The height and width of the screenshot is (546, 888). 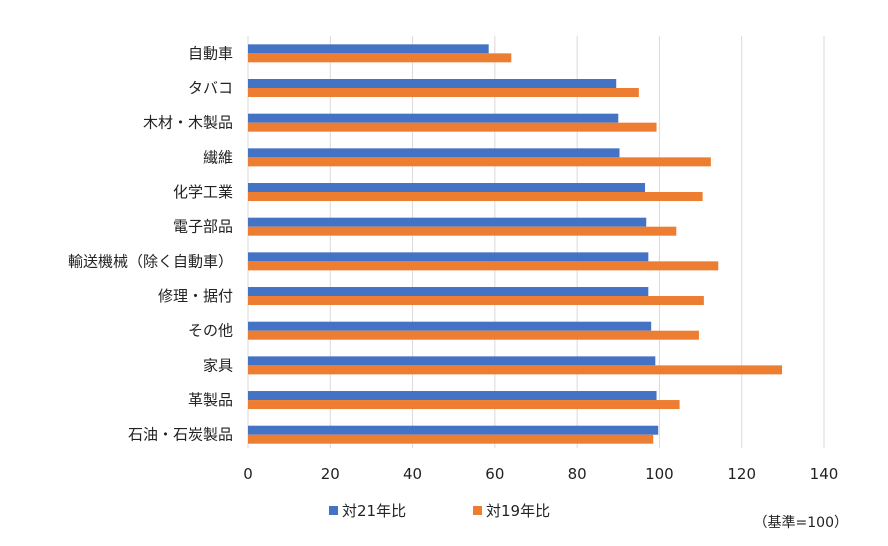 What do you see at coordinates (540, 474) in the screenshot?
I see `x-tick-labels: 0 20 40 60 80 100 120 140` at bounding box center [540, 474].